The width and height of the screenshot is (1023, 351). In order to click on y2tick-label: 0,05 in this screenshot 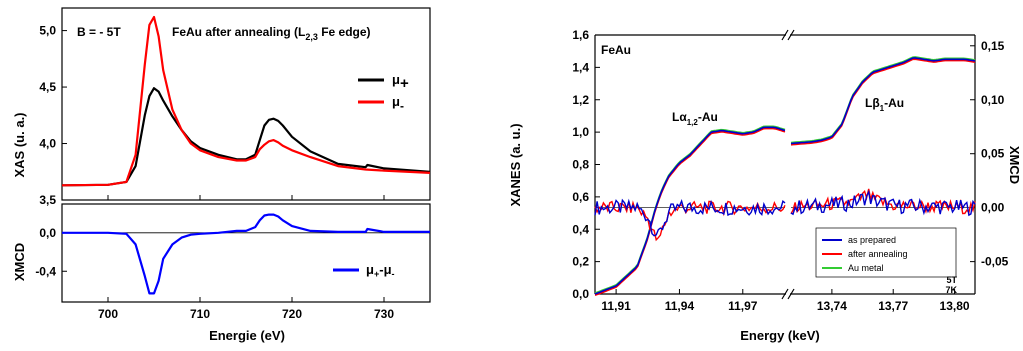, I will do `click(993, 154)`.